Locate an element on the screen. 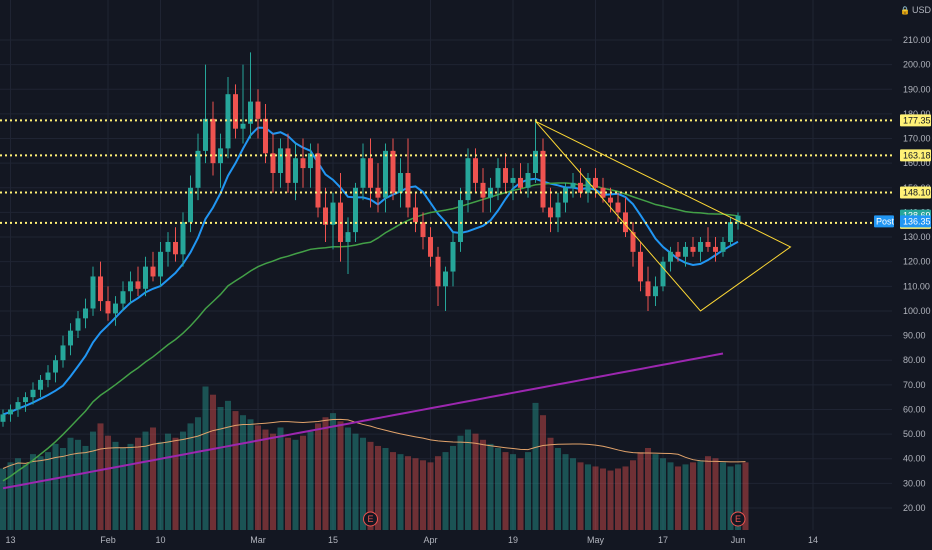 This screenshot has height=550, width=932. post-market-price-tag: 136.35 is located at coordinates (917, 221).